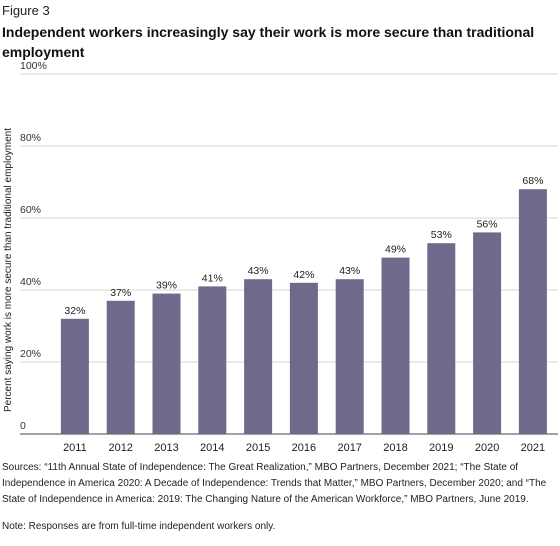 The height and width of the screenshot is (546, 560). What do you see at coordinates (30, 138) in the screenshot?
I see `y-tick-label: 80%` at bounding box center [30, 138].